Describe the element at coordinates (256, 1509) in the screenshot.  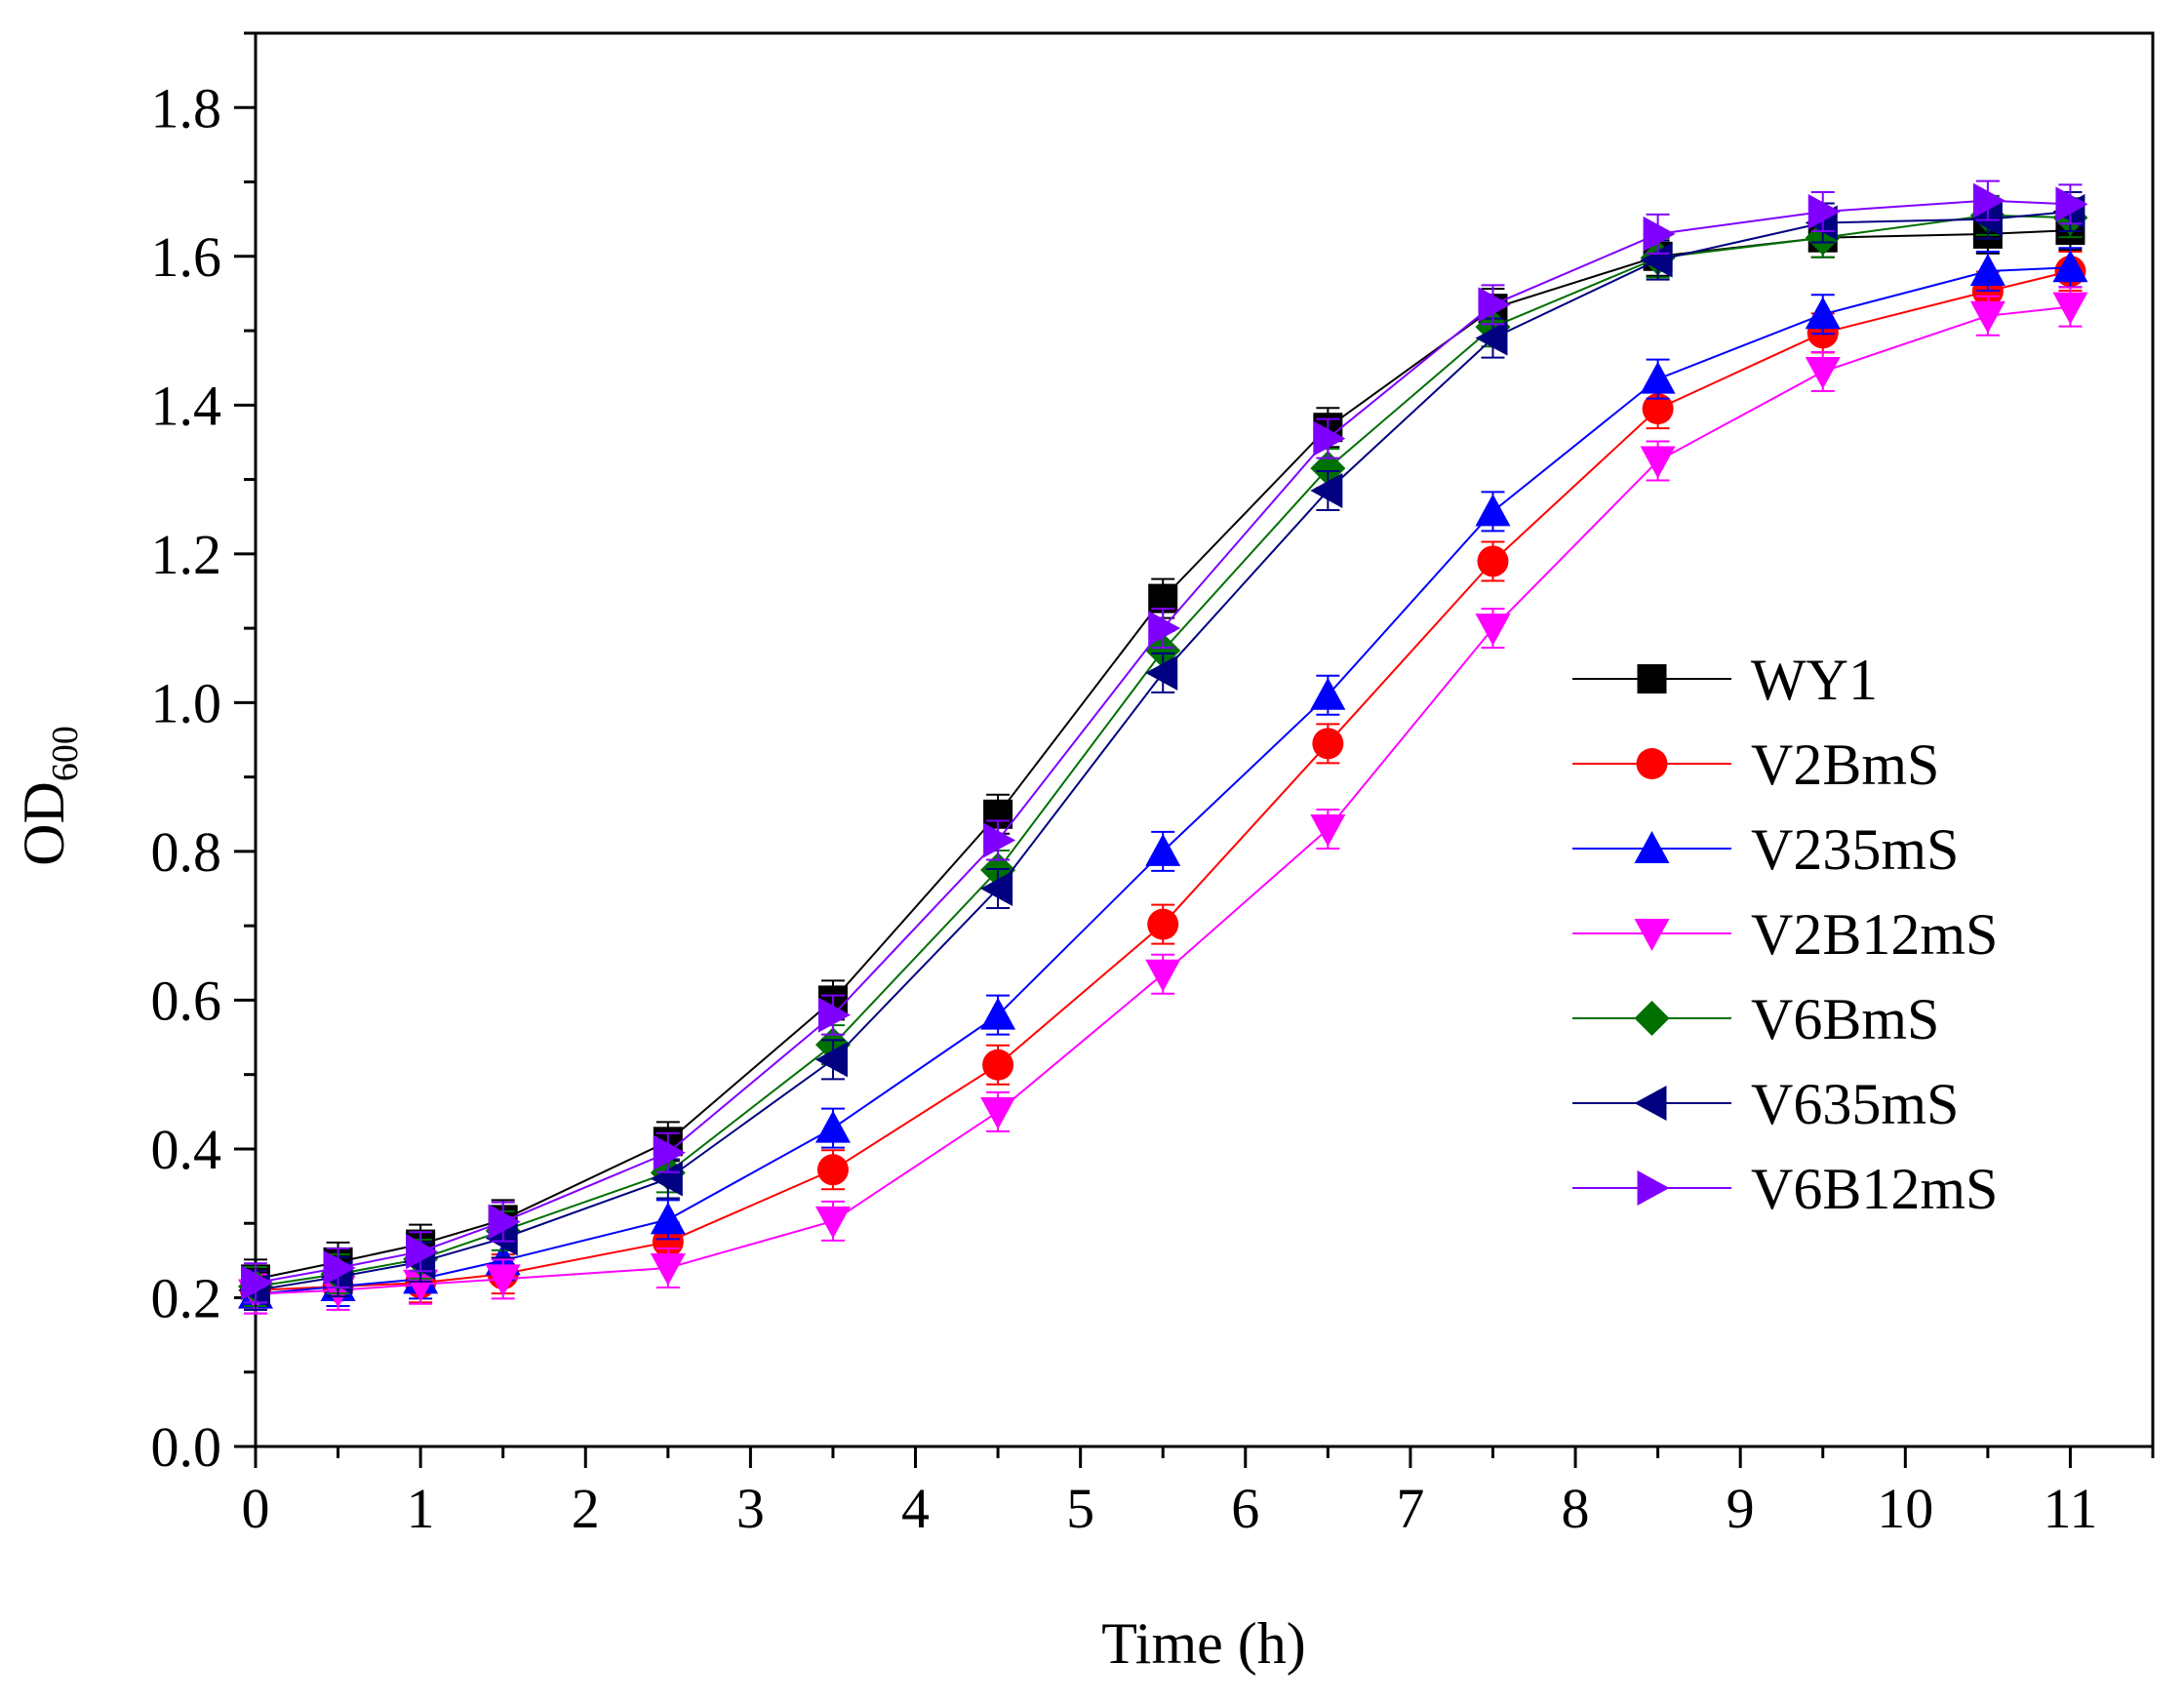
I see `x-tick-label-0: 0` at that location.